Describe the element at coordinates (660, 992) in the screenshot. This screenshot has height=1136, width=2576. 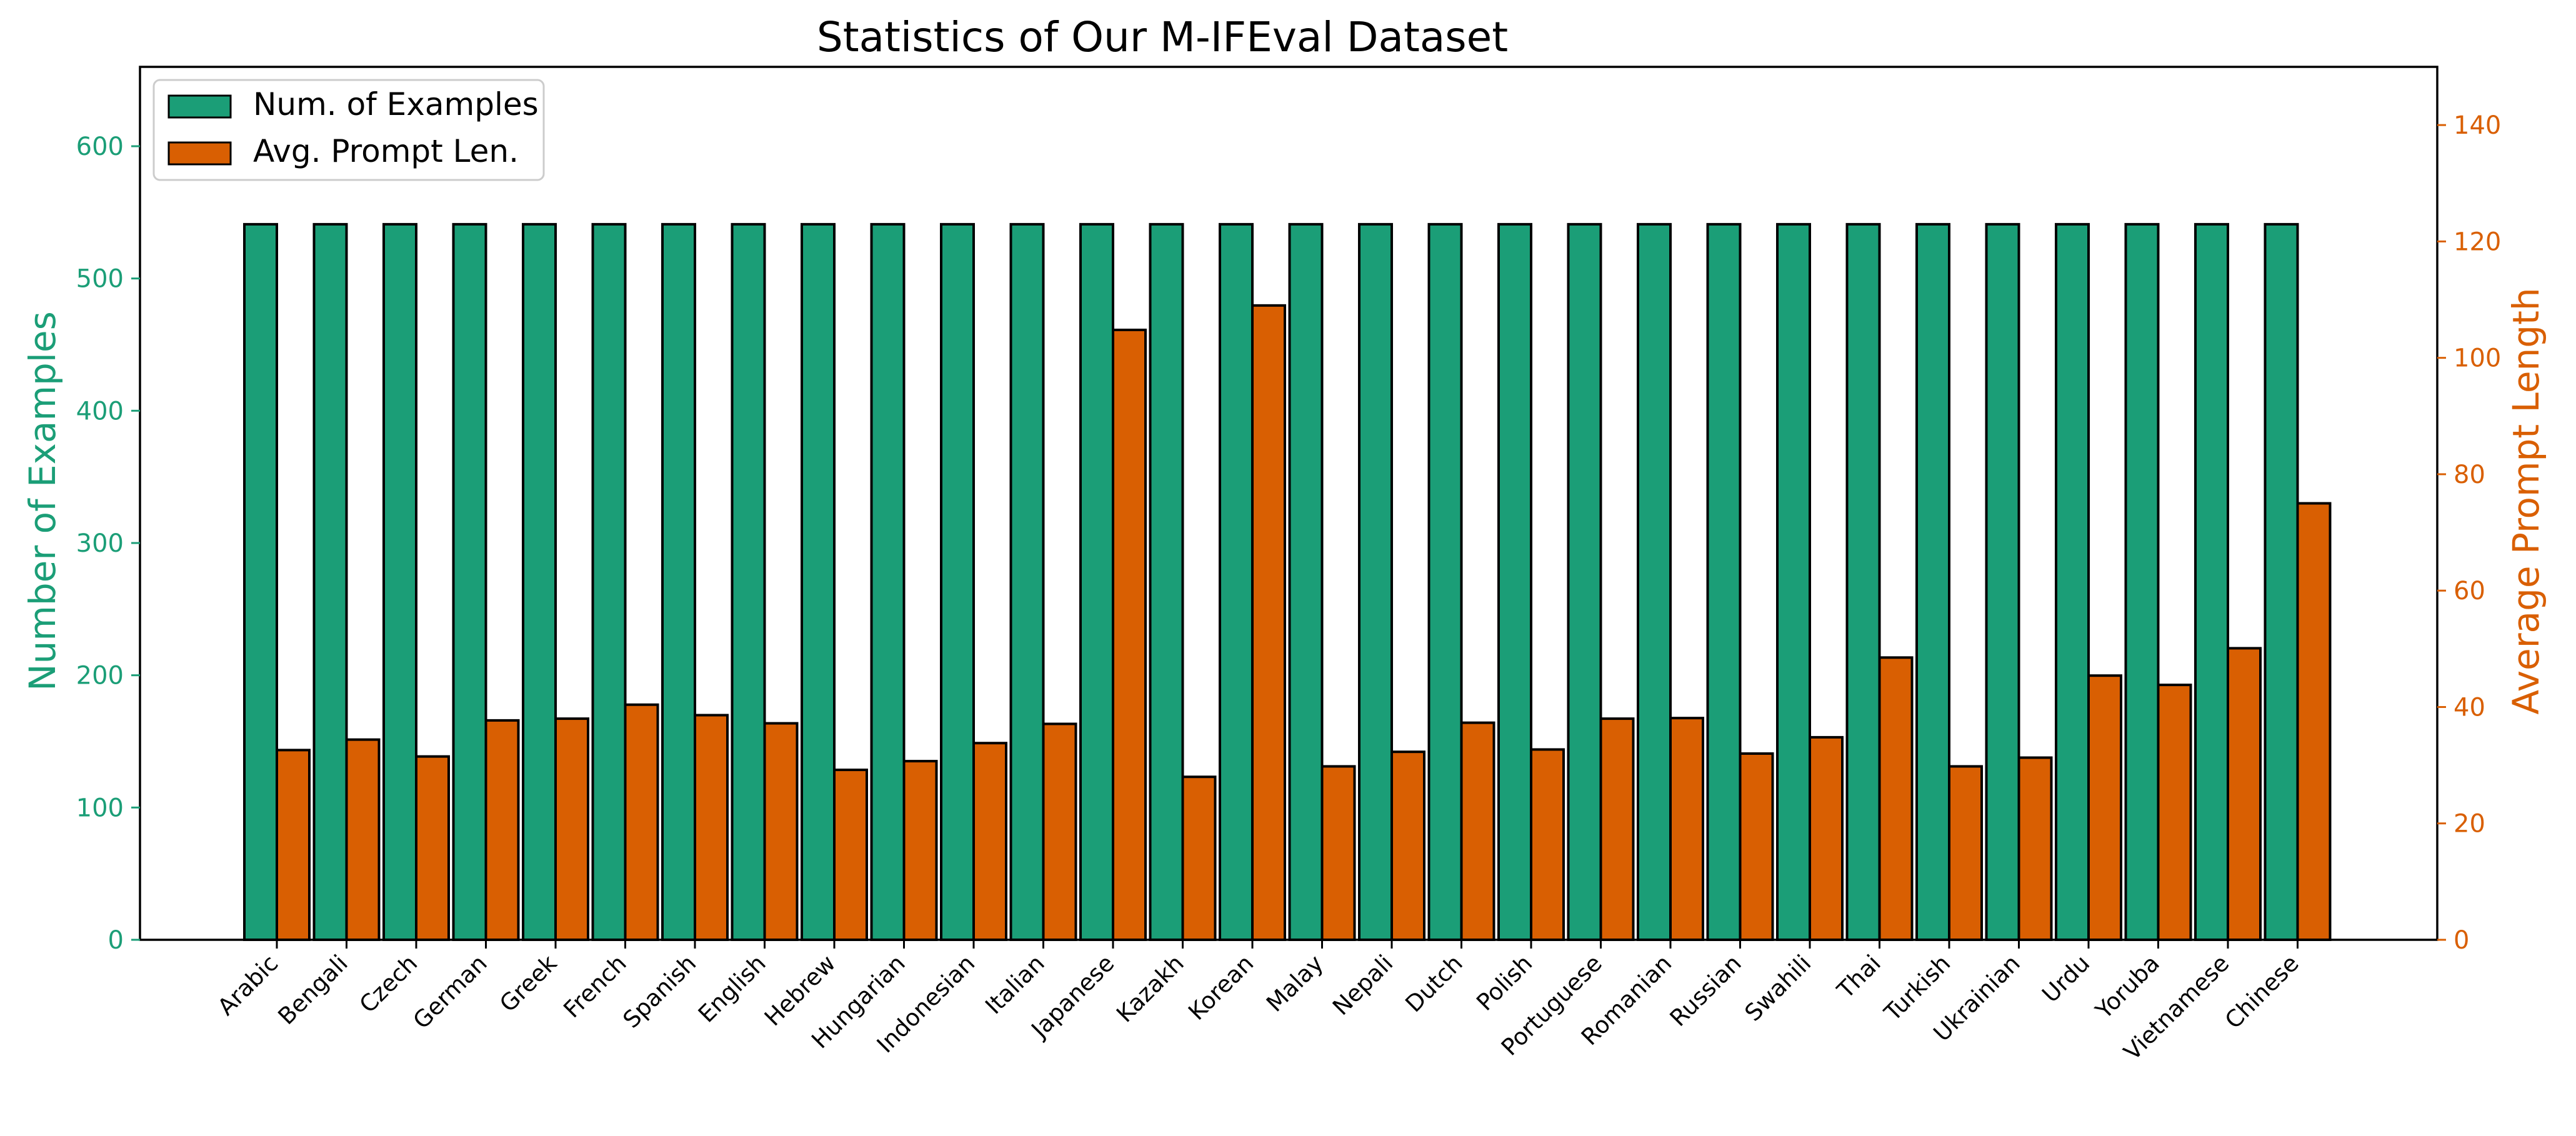
I see `x-tick-label: Spanish` at that location.